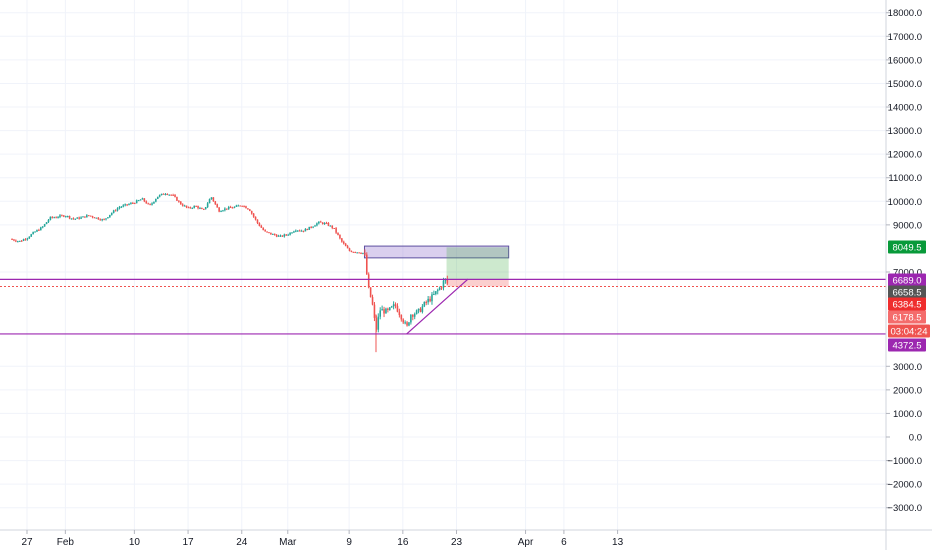  What do you see at coordinates (905, 131) in the screenshot?
I see `y-tick-label-5: 13000.0` at bounding box center [905, 131].